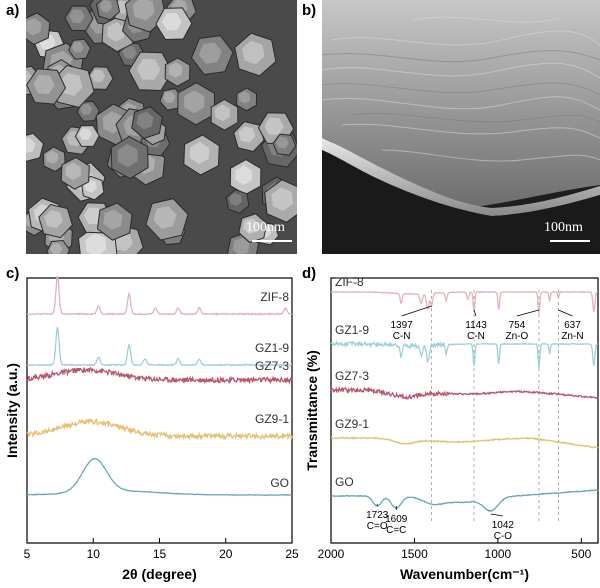  I want to click on annotation-value-637: 637, so click(572, 325).